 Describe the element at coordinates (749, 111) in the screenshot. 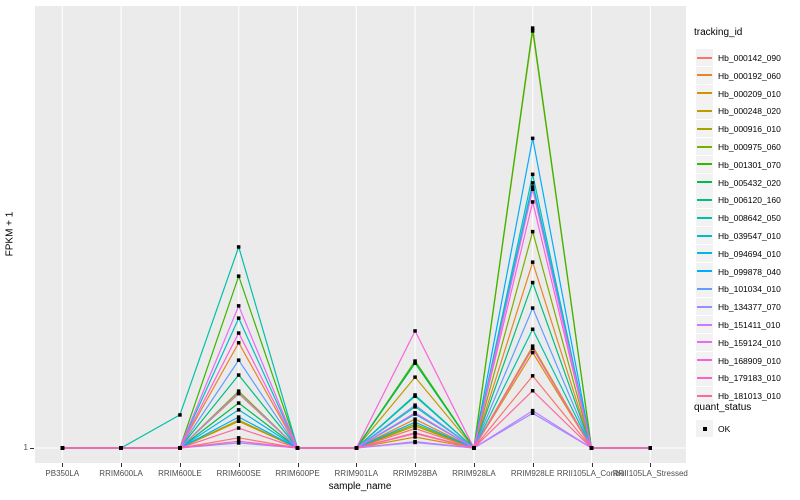

I see `legend-item-label: Hb_000248_020` at that location.